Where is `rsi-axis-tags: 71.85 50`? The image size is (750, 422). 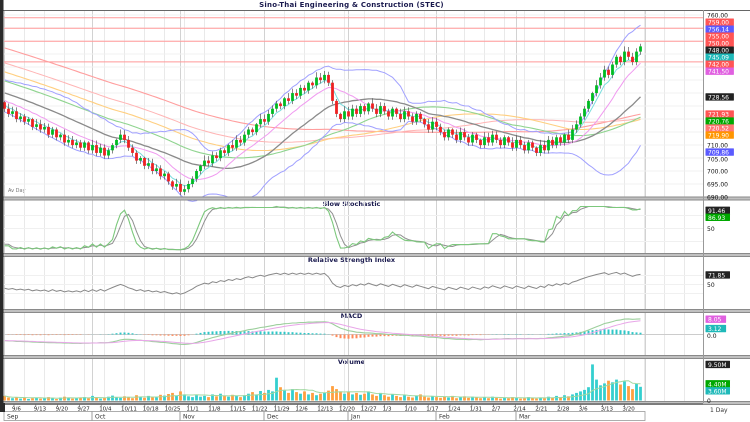 rsi-axis-tags: 71.85 50 is located at coordinates (717, 280).